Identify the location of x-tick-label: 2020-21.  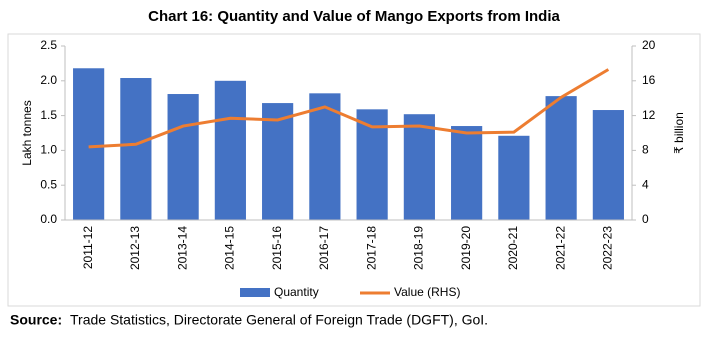
(513, 248).